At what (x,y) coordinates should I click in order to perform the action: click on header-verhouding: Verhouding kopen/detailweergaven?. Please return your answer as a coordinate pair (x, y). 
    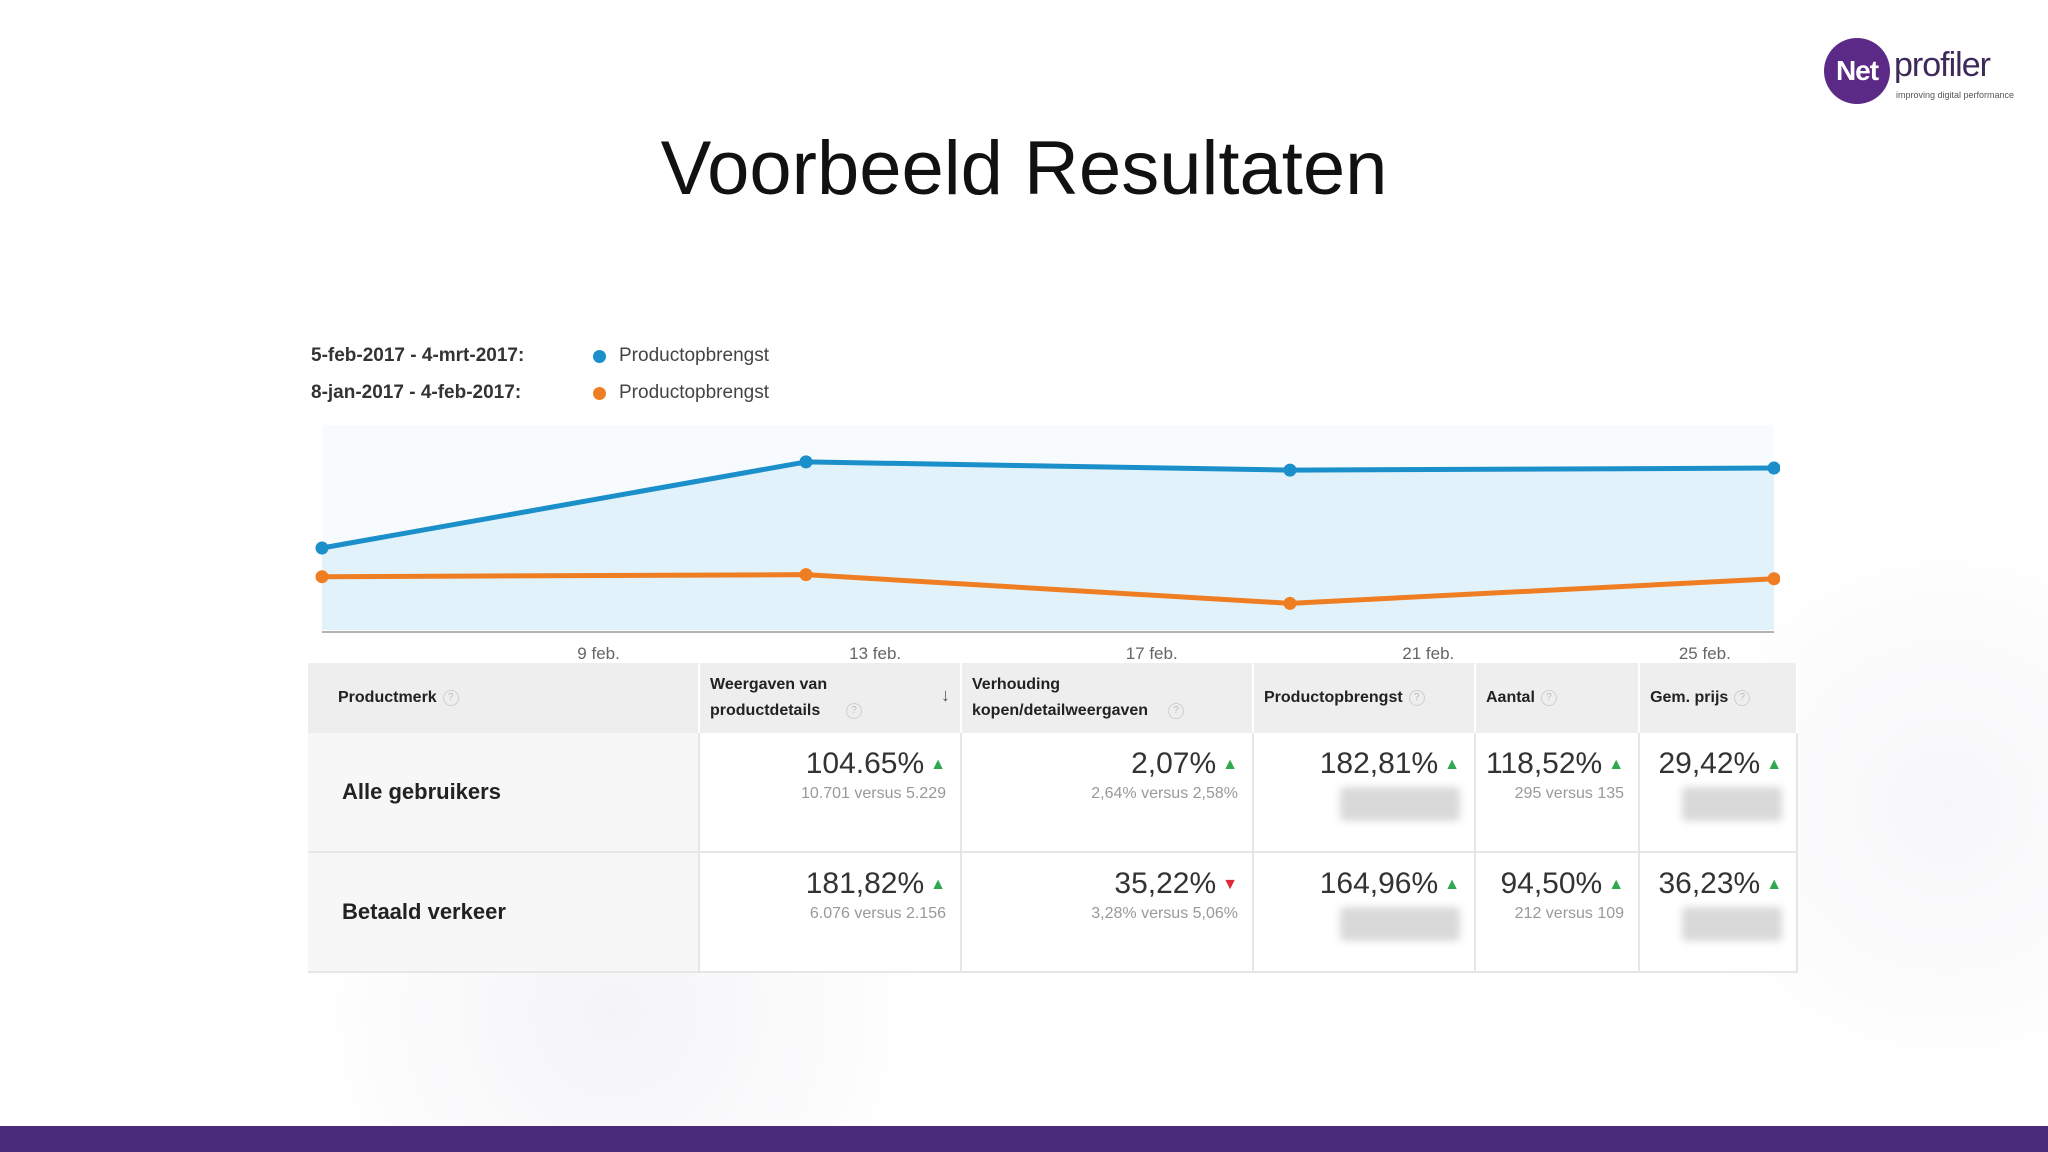
    Looking at the image, I should click on (1107, 698).